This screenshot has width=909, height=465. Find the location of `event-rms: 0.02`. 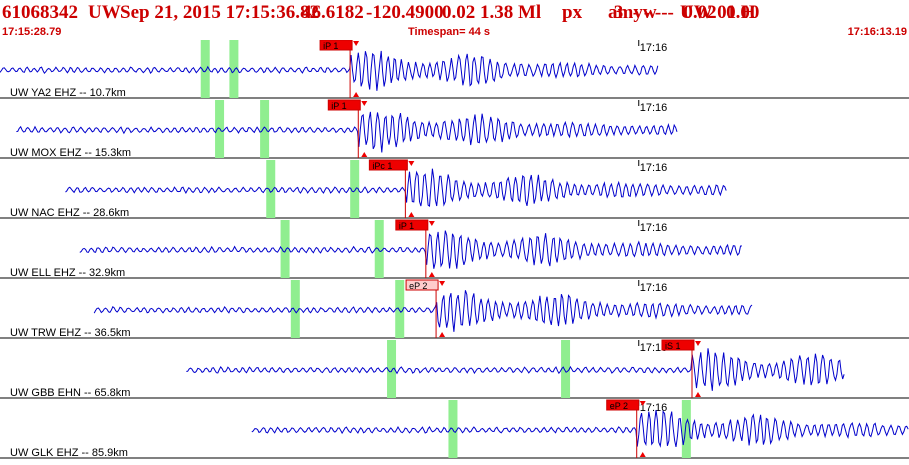

event-rms: 0.02 is located at coordinates (700, 12).